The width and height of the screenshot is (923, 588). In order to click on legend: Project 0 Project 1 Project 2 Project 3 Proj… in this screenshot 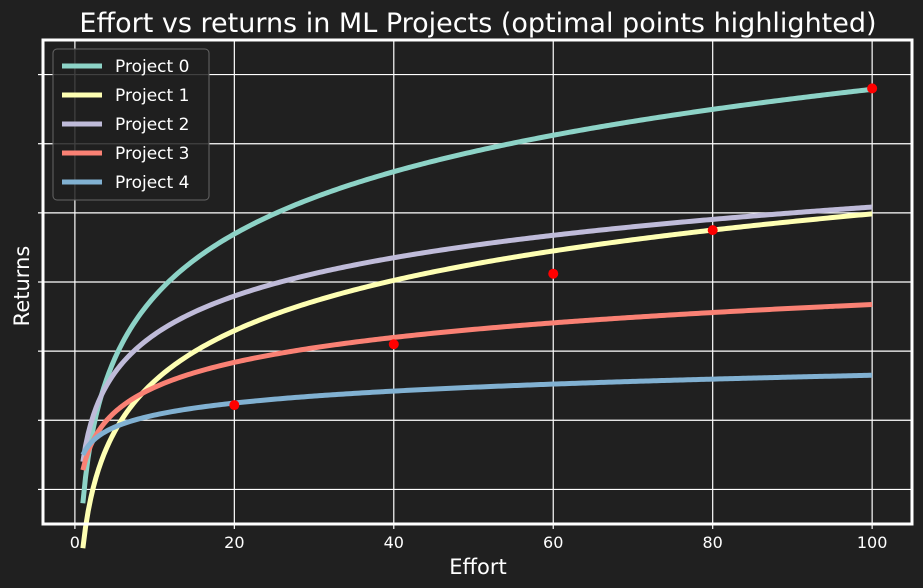, I will do `click(131, 124)`.